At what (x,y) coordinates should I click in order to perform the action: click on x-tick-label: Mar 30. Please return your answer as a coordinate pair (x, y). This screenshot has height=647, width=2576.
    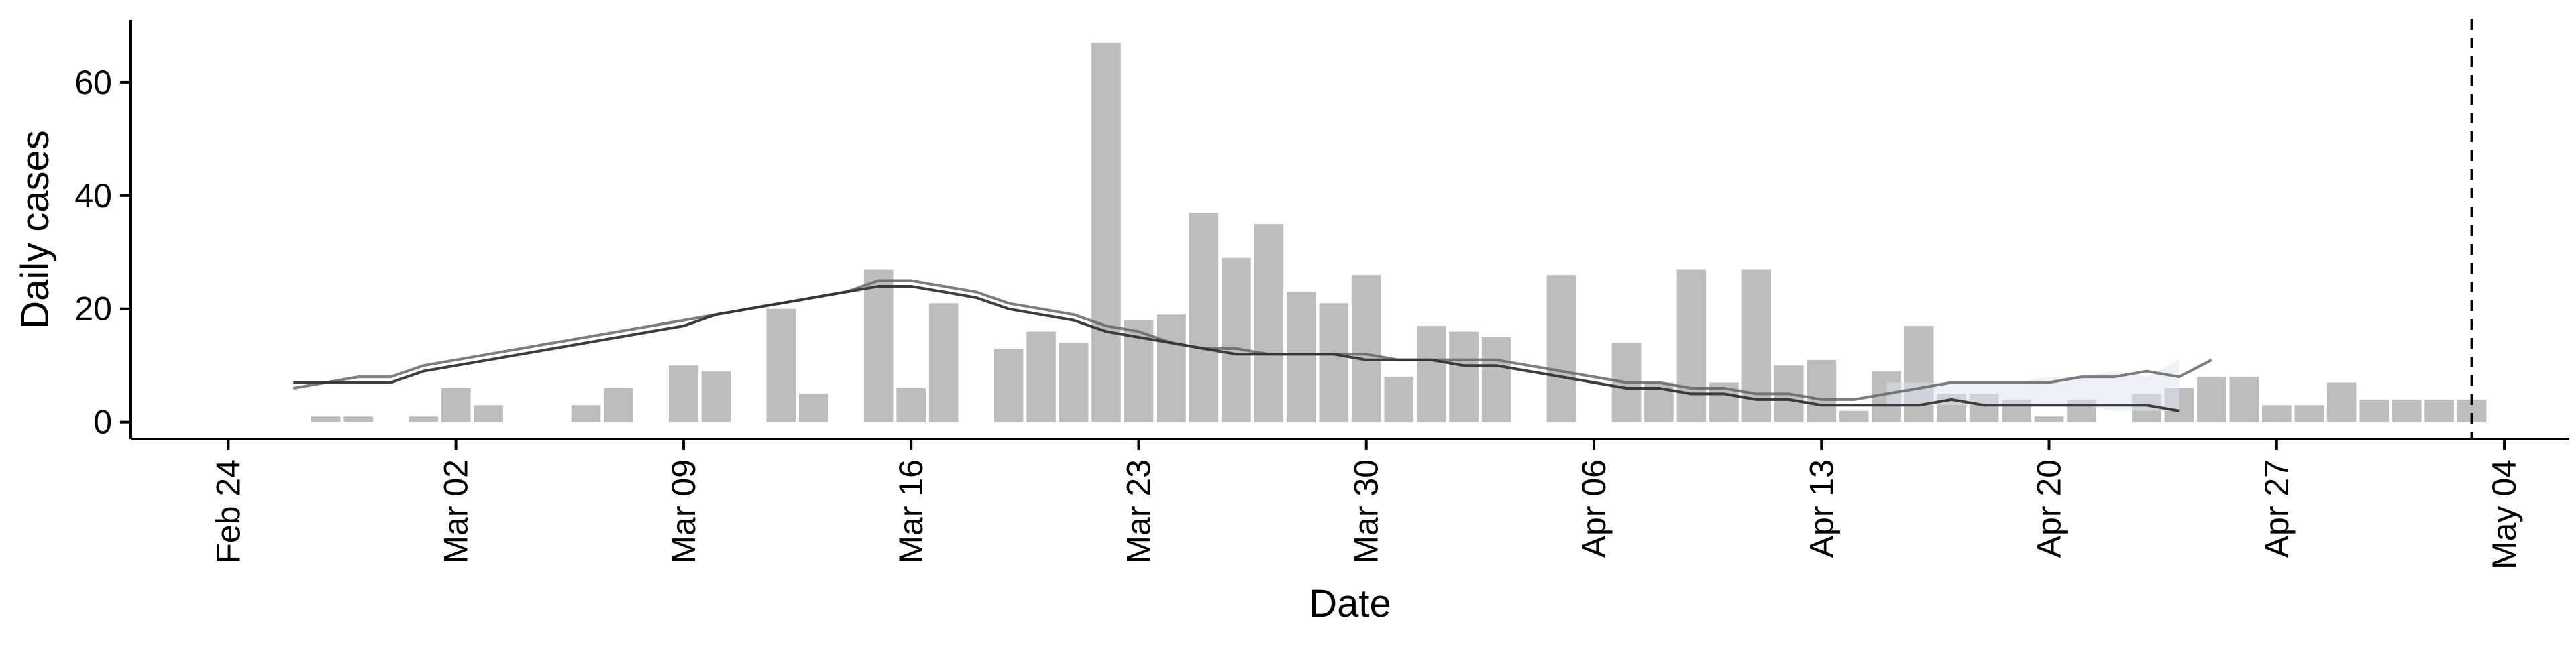
    Looking at the image, I should click on (1366, 512).